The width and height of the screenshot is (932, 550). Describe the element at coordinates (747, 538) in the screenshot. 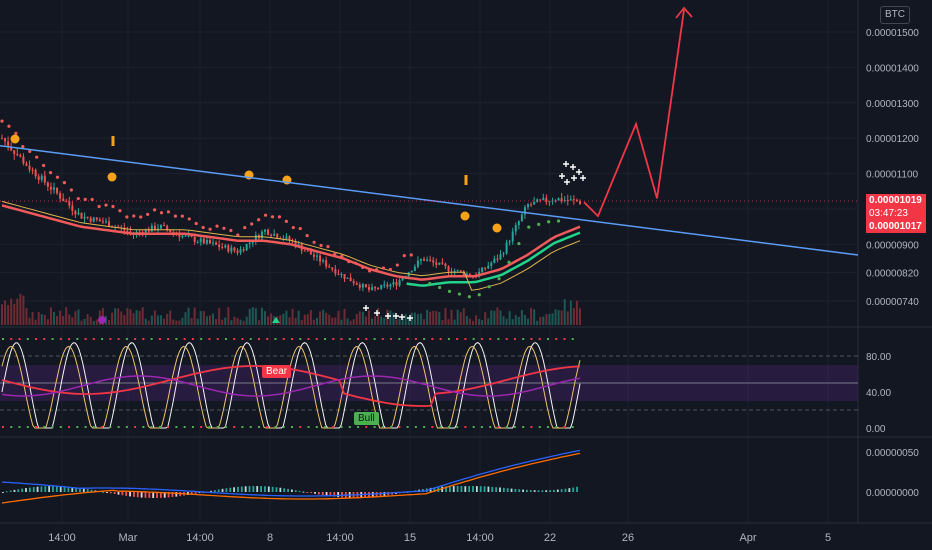

I see `time-tick-label: Apr` at that location.